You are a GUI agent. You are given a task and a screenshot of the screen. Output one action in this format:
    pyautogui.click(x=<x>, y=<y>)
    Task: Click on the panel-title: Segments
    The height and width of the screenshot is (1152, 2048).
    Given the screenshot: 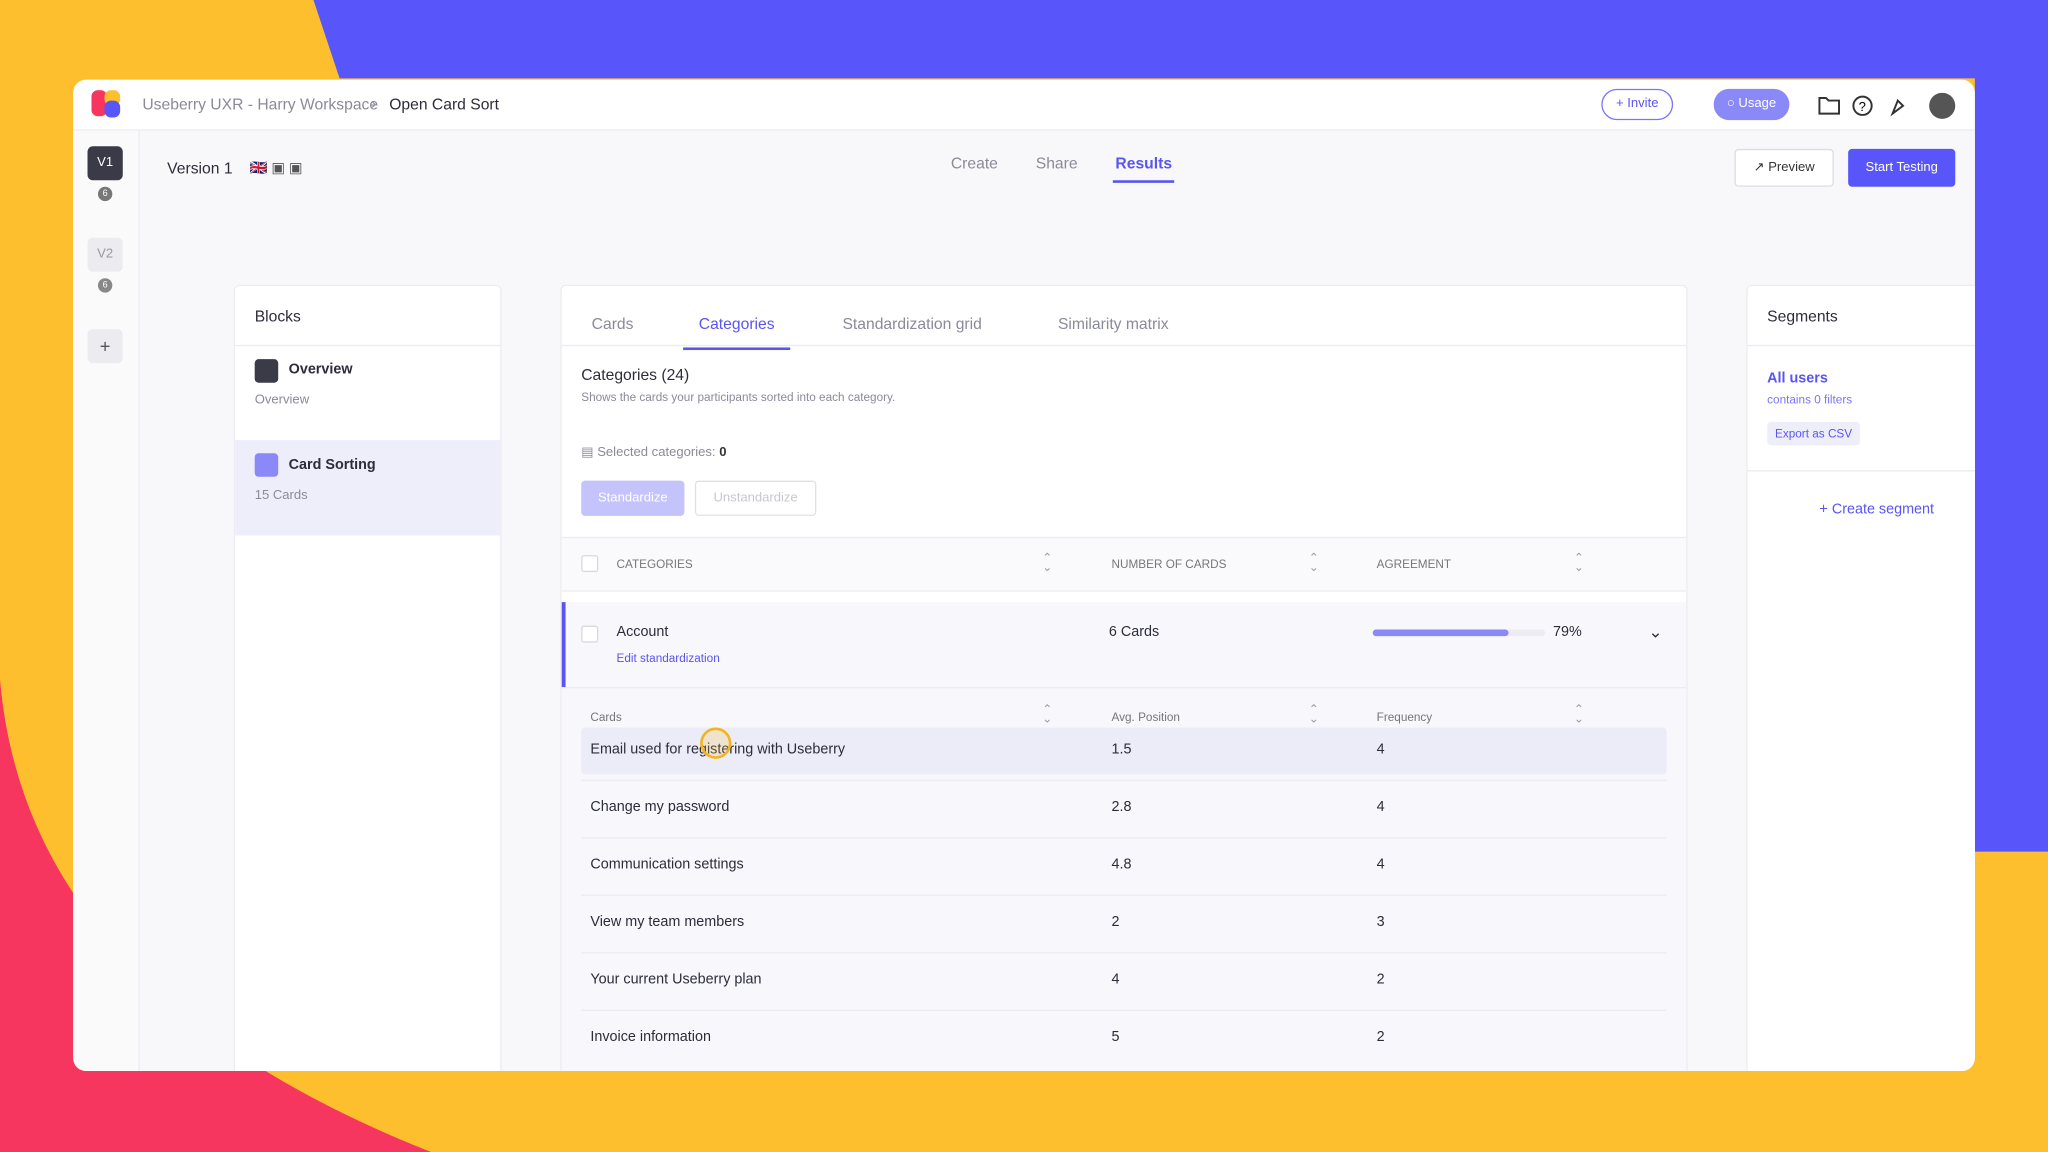 What is the action you would take?
    pyautogui.click(x=1802, y=316)
    